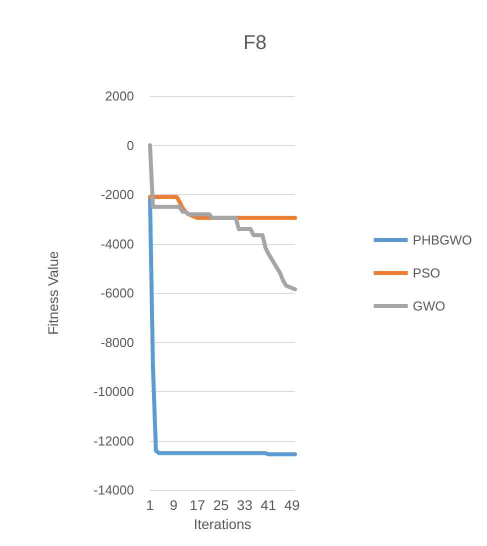  I want to click on legend-label: PSO, so click(426, 273).